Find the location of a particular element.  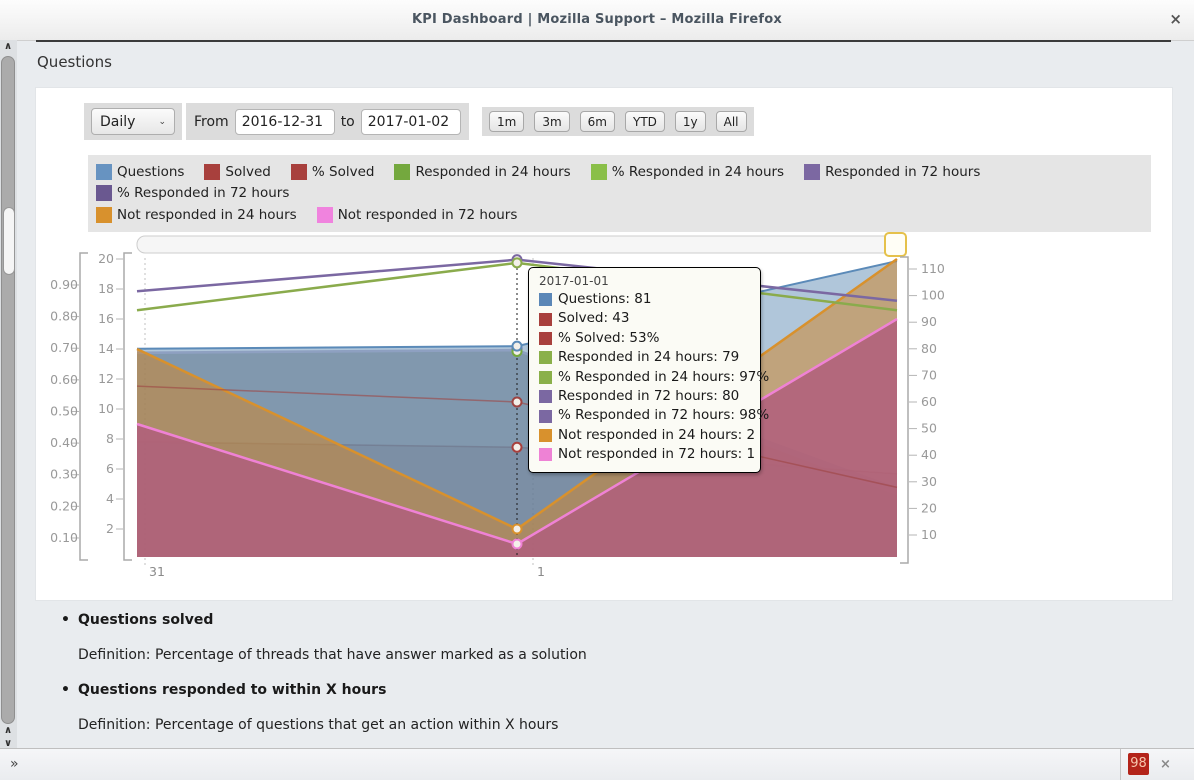

x-axis-label: 1 is located at coordinates (541, 571).